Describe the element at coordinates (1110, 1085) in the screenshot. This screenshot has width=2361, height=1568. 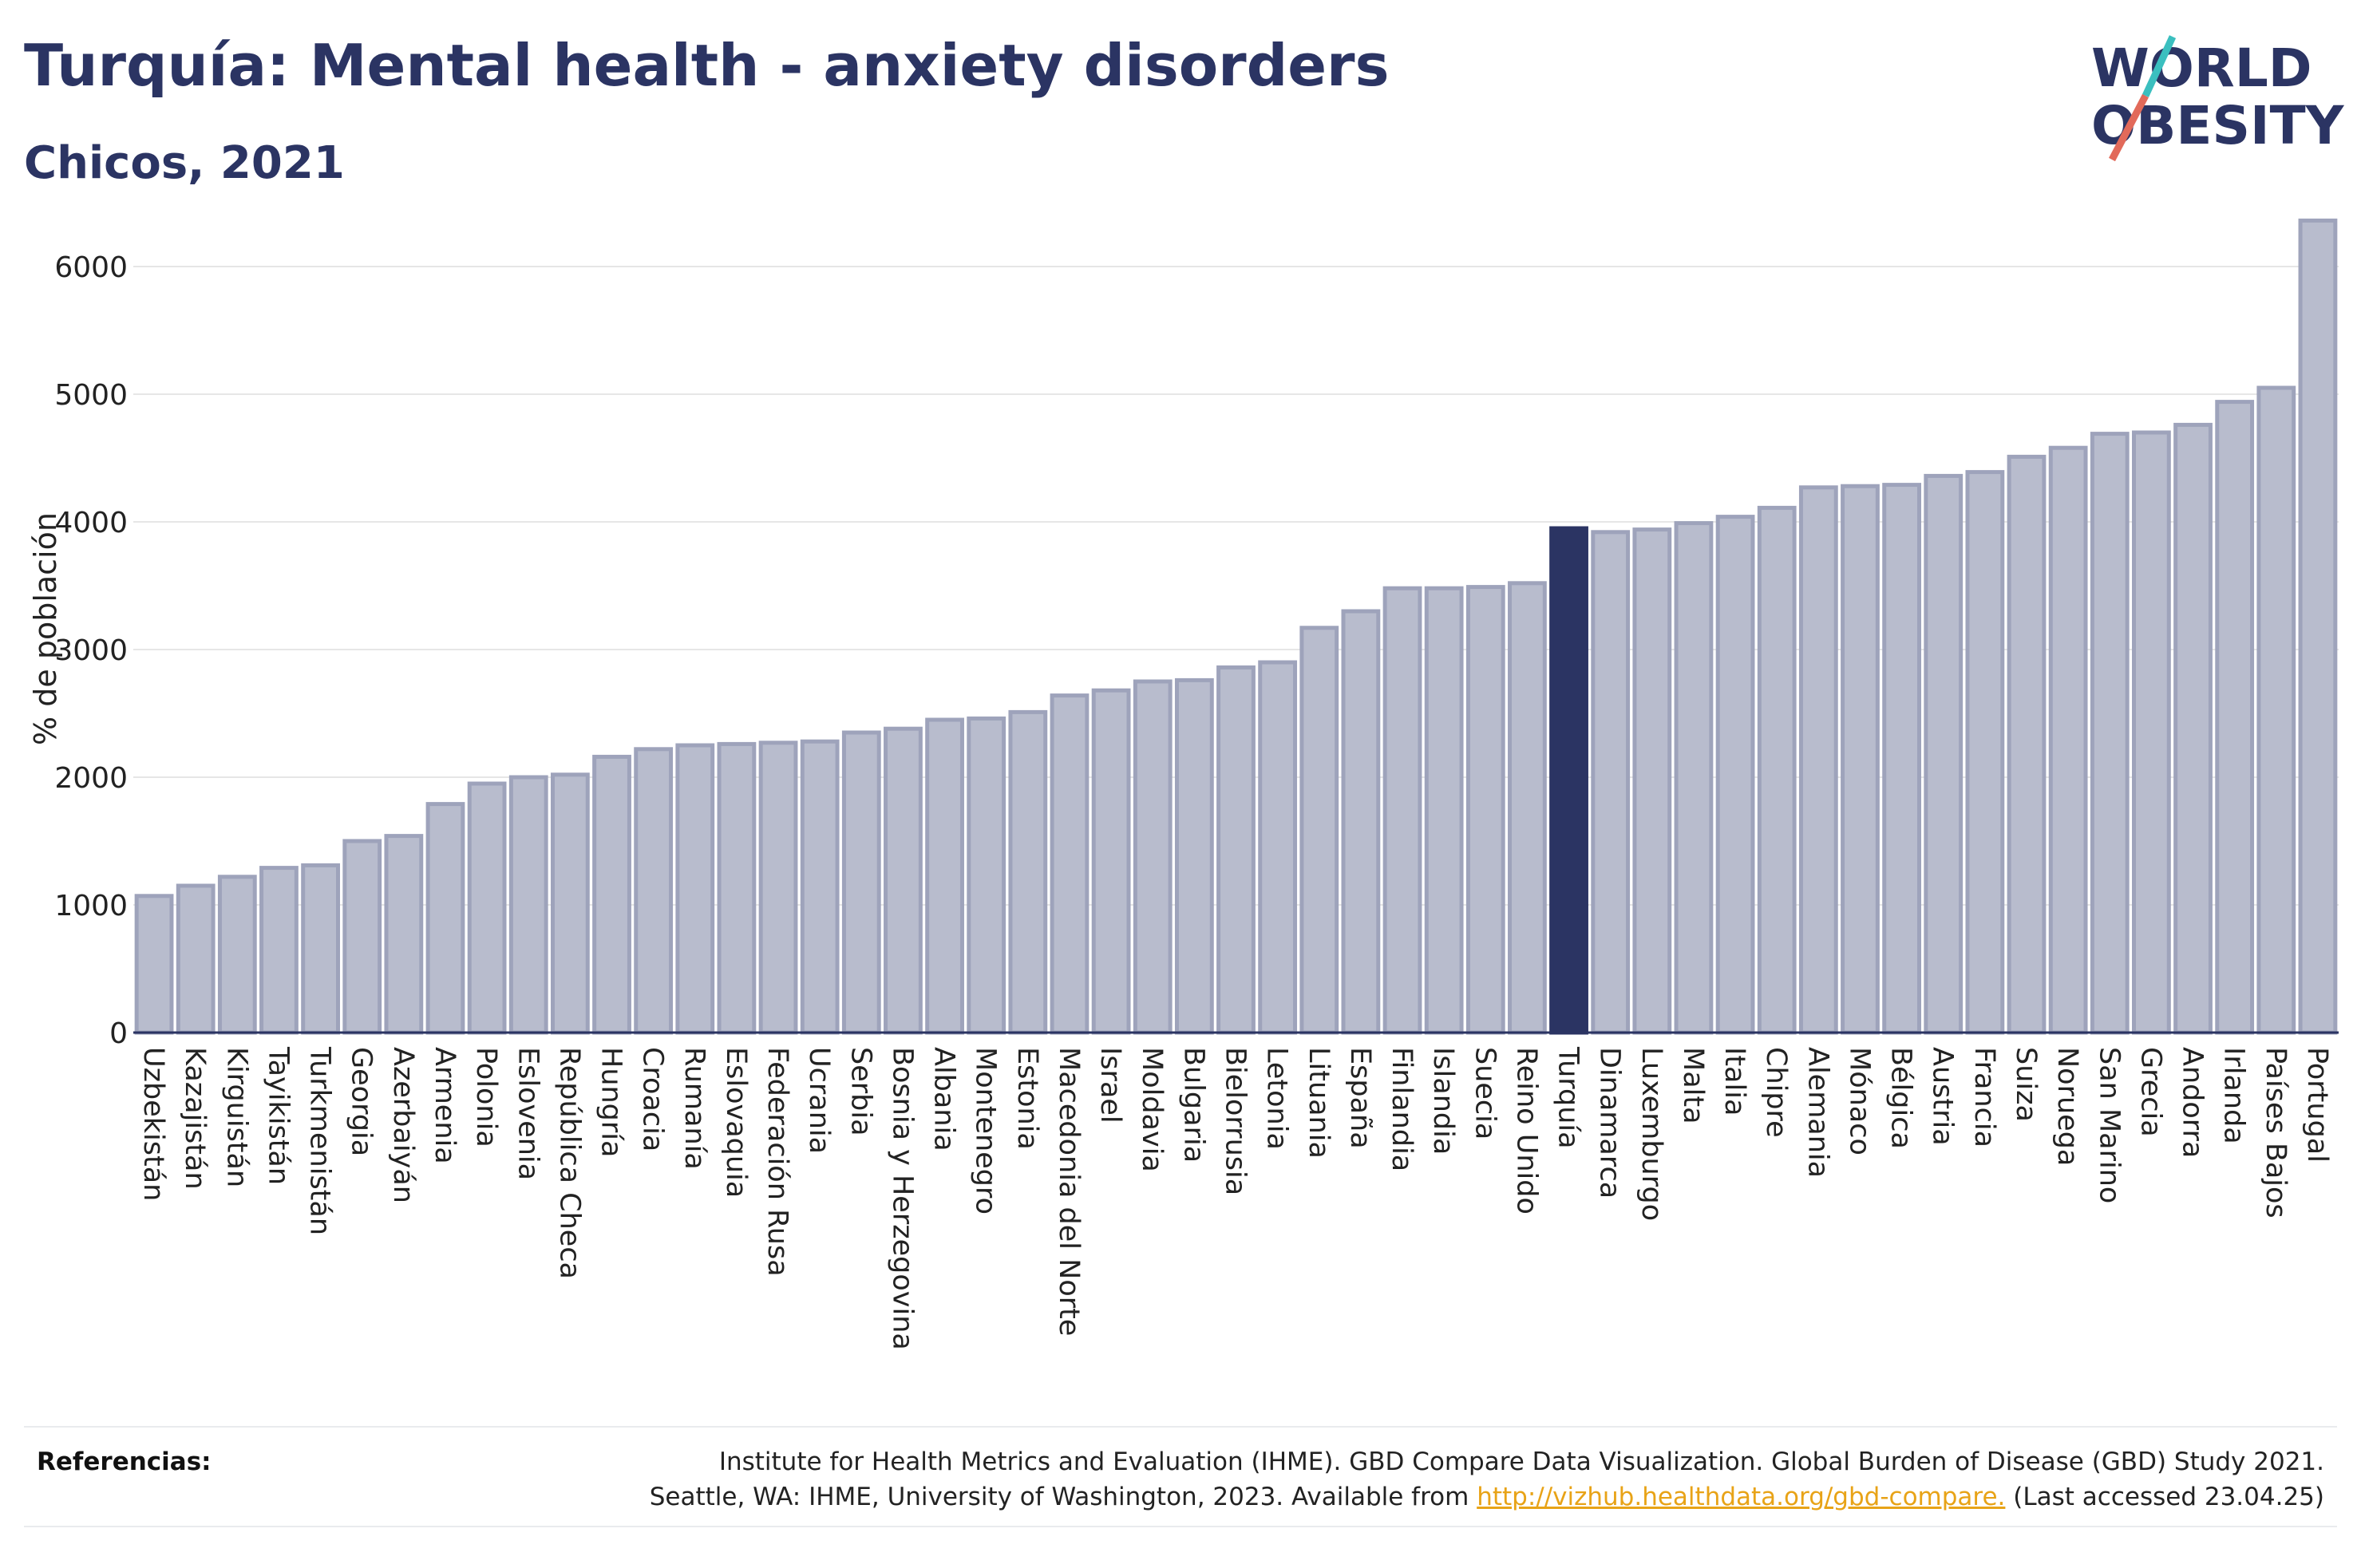
I see `x-tick-label: Israel` at that location.